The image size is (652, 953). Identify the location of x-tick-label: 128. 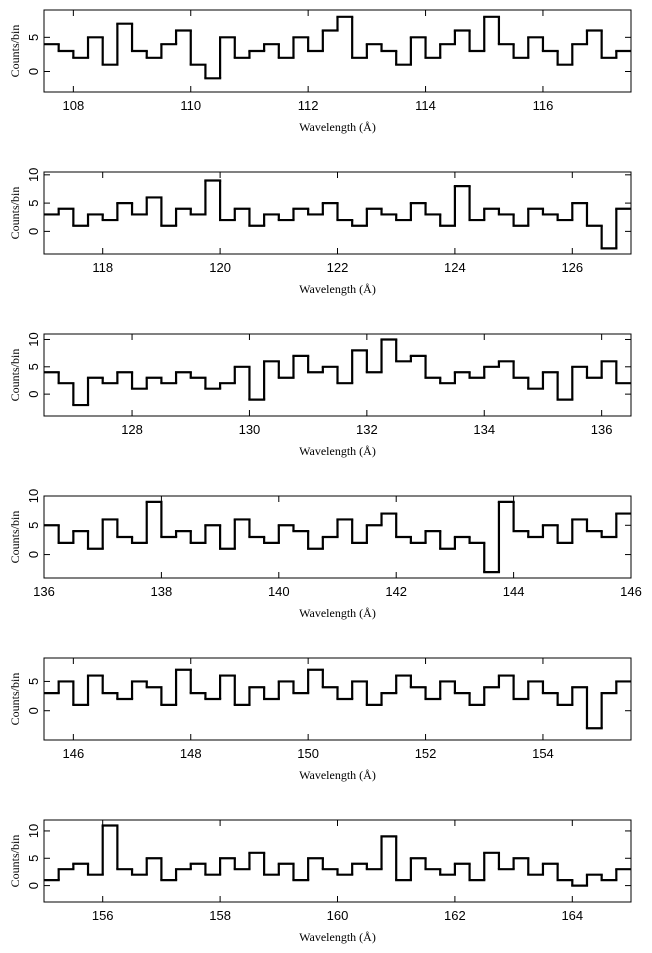
(132, 429).